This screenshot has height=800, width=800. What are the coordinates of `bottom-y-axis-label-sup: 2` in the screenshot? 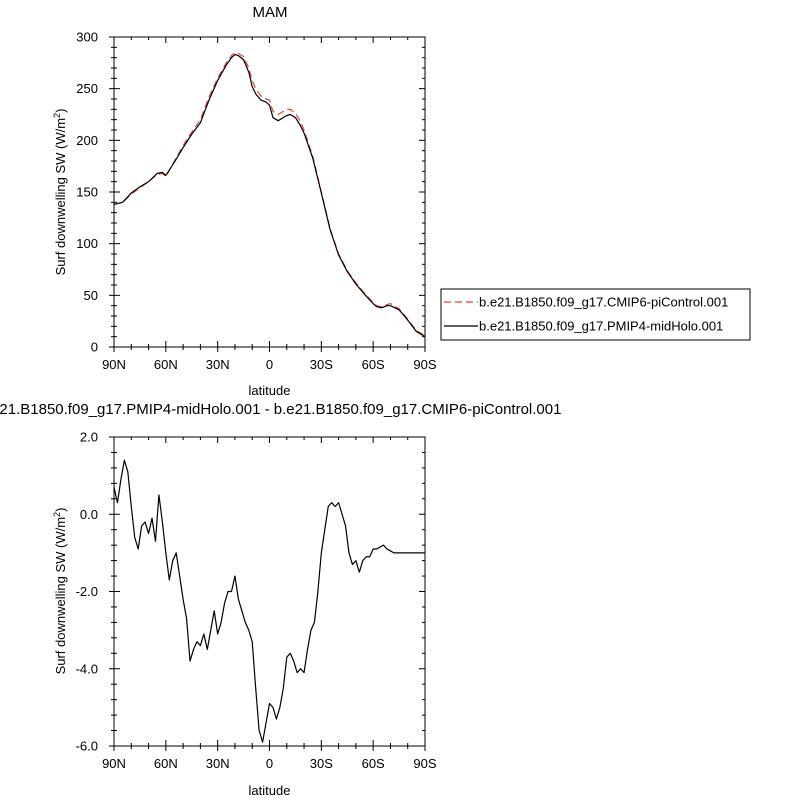 It's located at (57, 514).